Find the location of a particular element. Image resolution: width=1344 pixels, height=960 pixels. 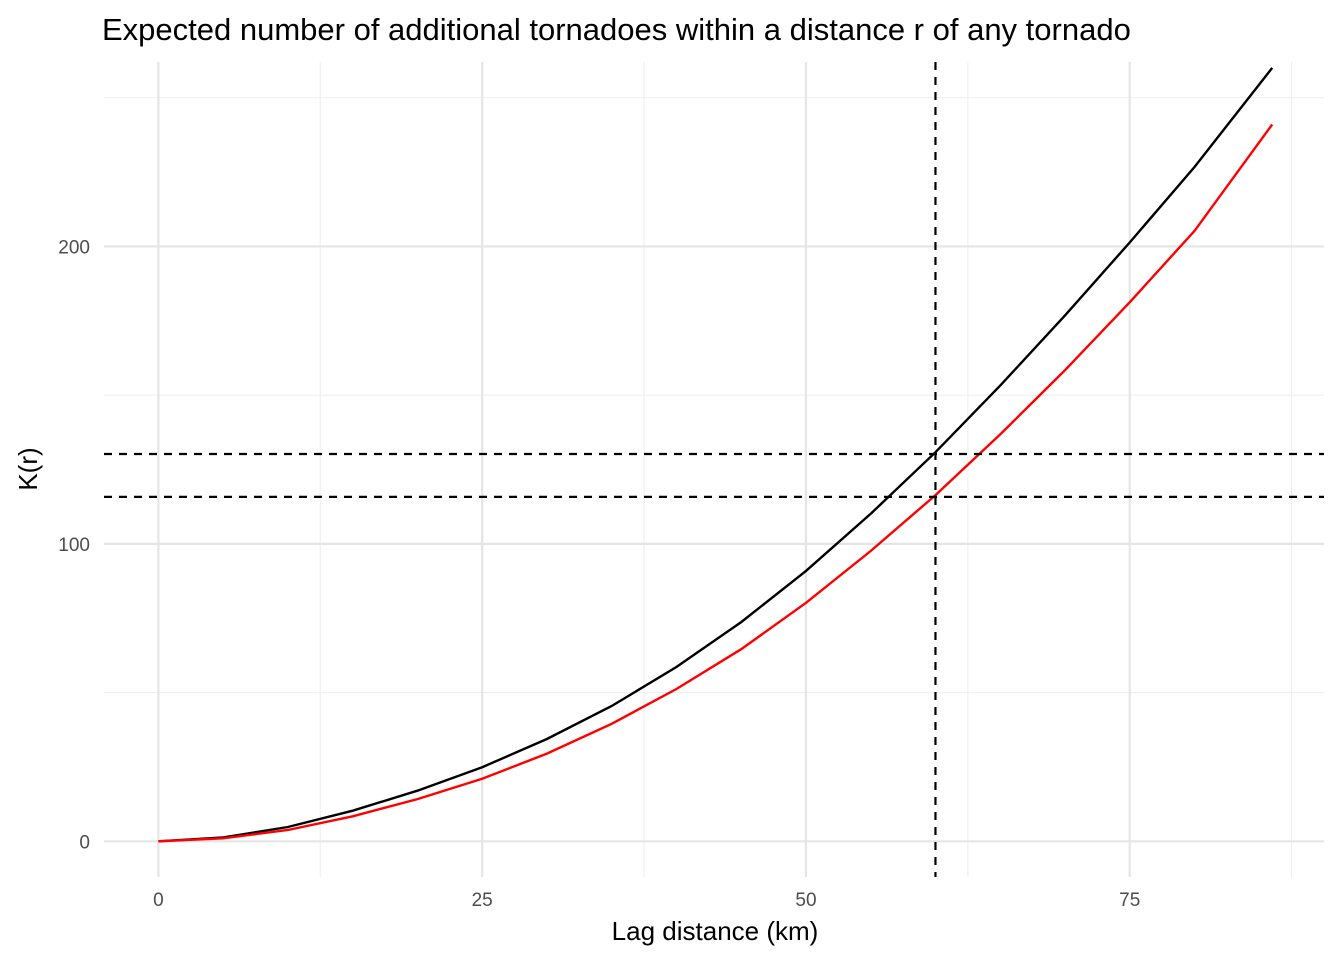

x-tick-label-0: 0 is located at coordinates (158, 900).